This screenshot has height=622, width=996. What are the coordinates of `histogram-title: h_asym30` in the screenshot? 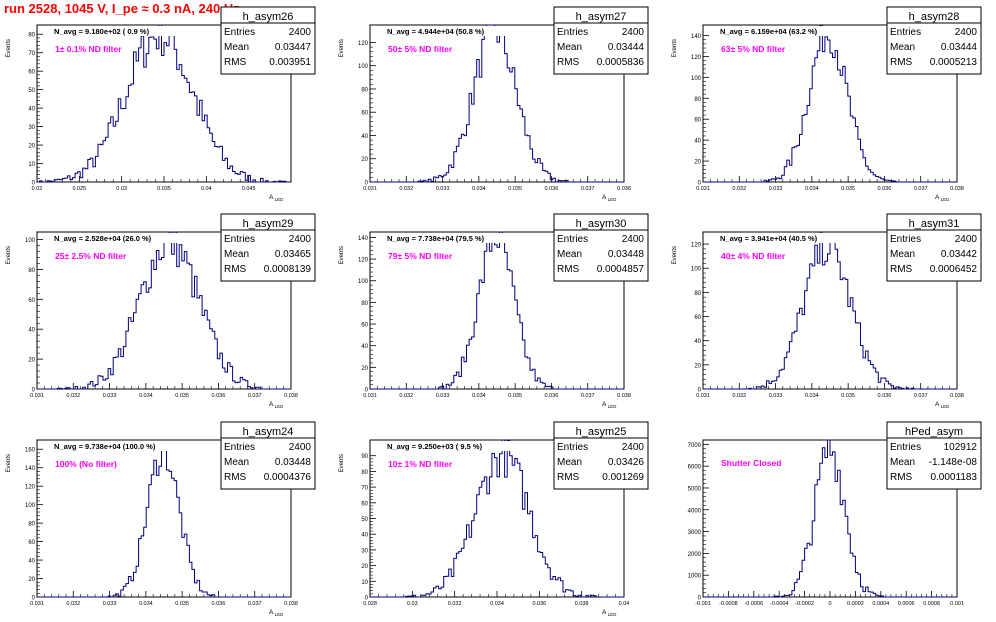 It's located at (601, 224).